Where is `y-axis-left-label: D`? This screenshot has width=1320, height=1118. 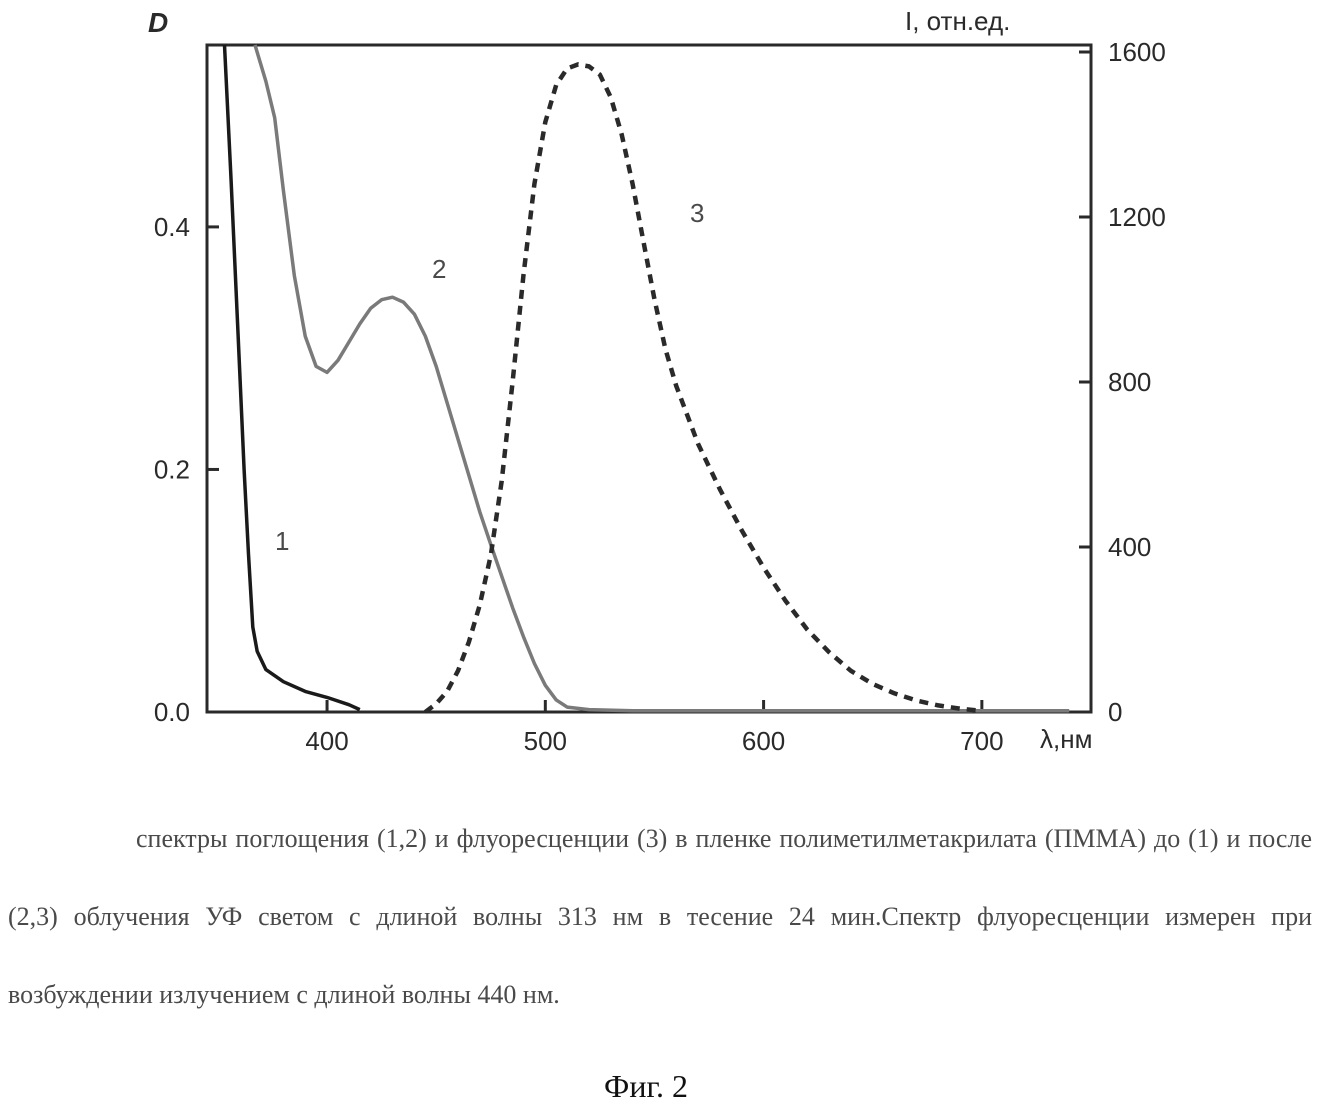
y-axis-left-label: D is located at coordinates (158, 22).